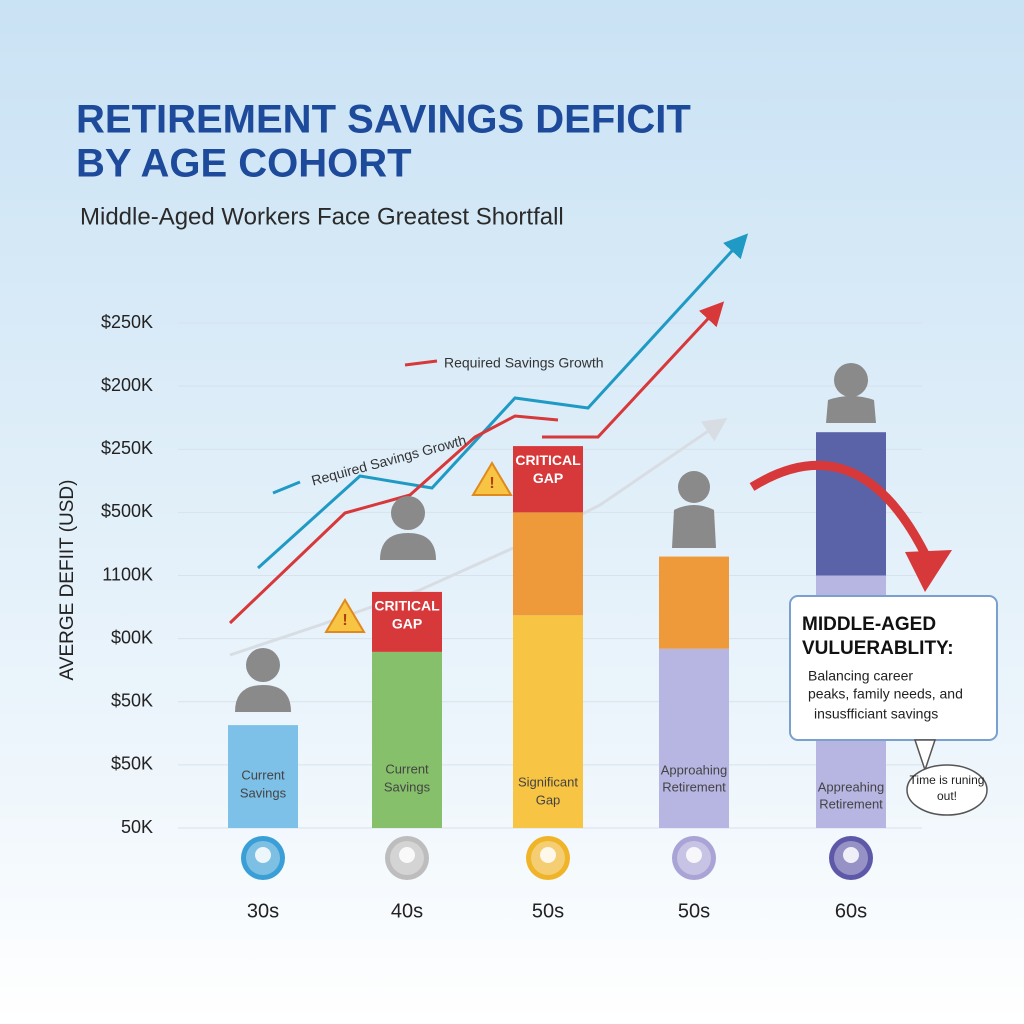 This screenshot has height=1024, width=1024. I want to click on callout-text: insusfficiant savings, so click(876, 714).